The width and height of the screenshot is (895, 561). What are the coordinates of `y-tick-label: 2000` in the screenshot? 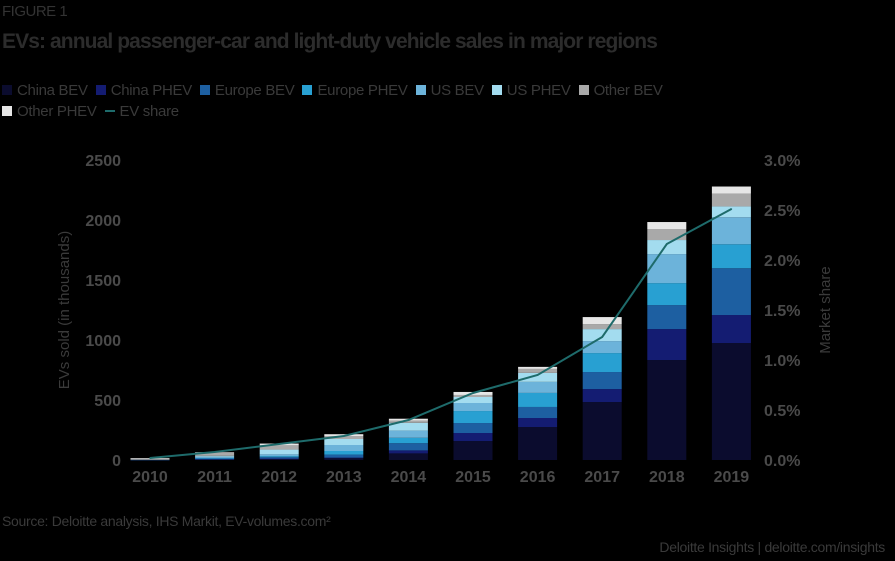 It's located at (103, 221).